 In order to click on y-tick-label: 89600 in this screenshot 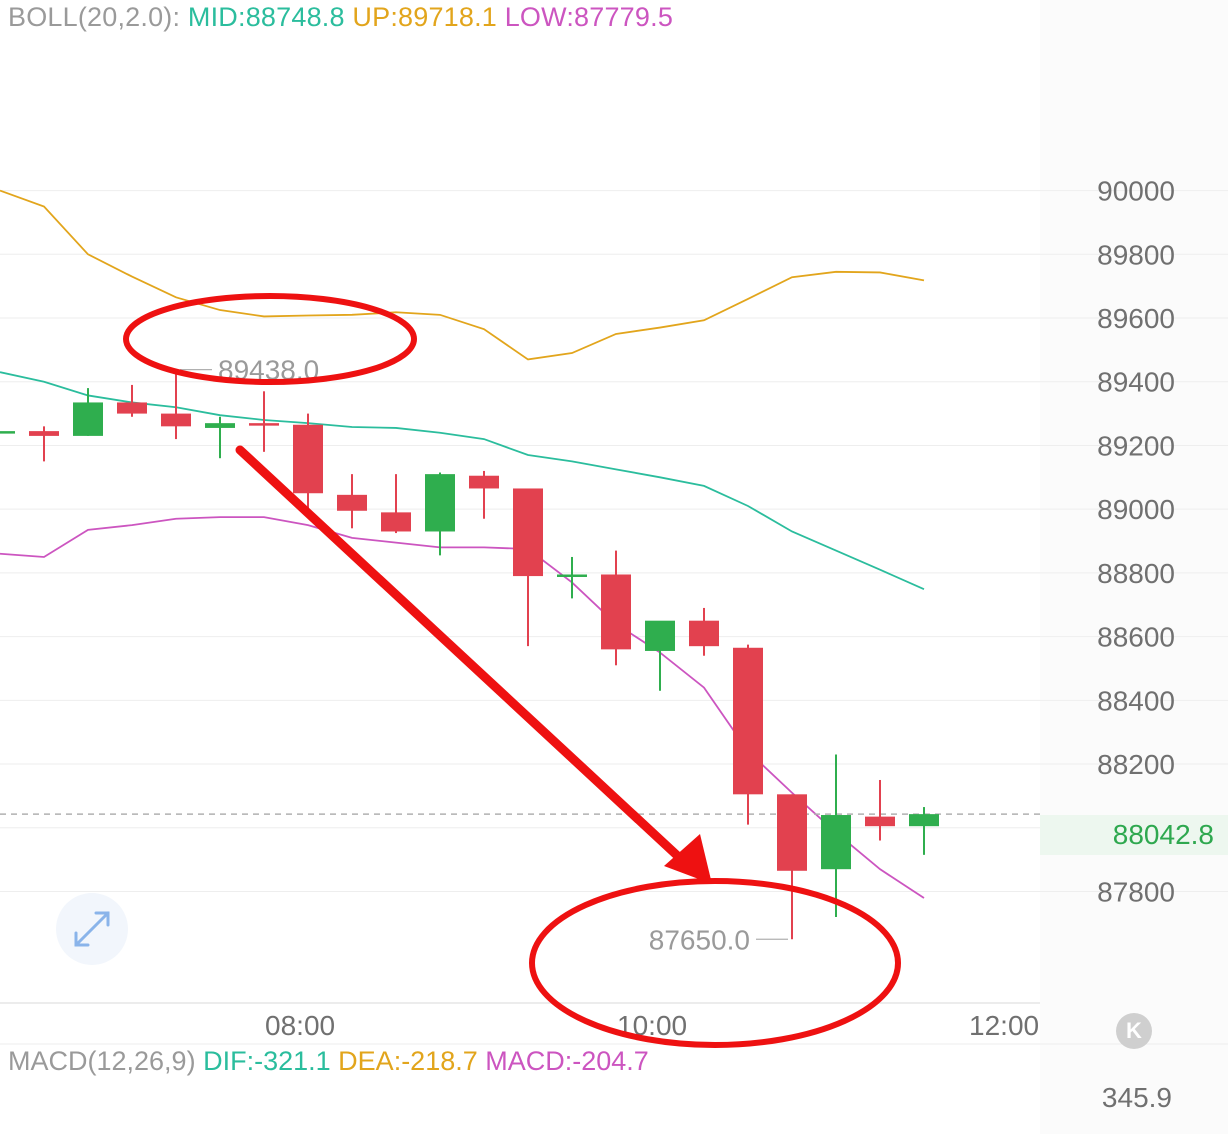, I will do `click(1136, 318)`.